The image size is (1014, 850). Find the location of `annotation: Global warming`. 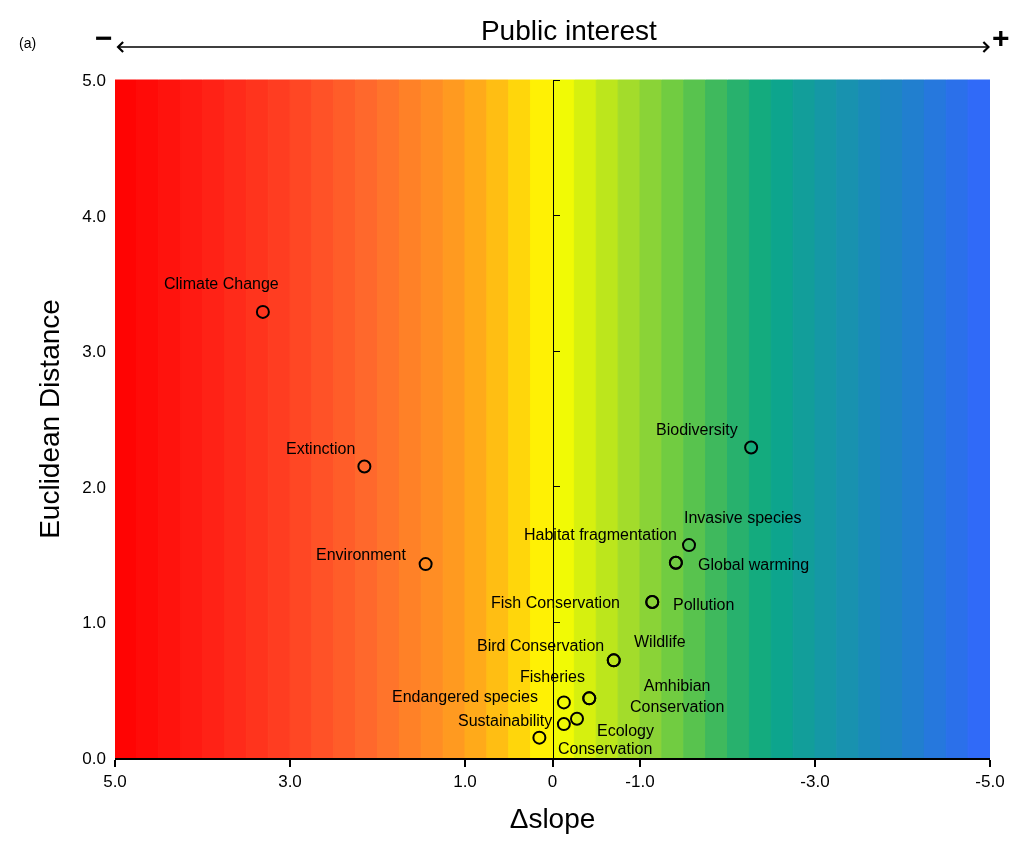

annotation: Global warming is located at coordinates (754, 564).